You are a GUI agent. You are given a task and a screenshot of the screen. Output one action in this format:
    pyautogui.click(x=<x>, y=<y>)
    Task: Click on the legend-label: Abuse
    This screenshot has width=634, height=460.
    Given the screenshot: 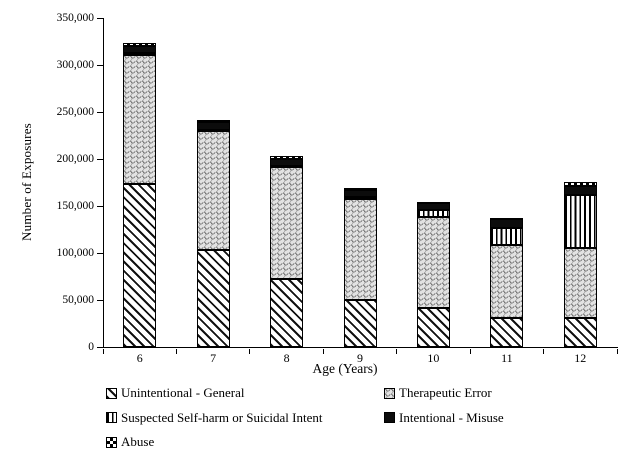 What is the action you would take?
    pyautogui.click(x=138, y=441)
    